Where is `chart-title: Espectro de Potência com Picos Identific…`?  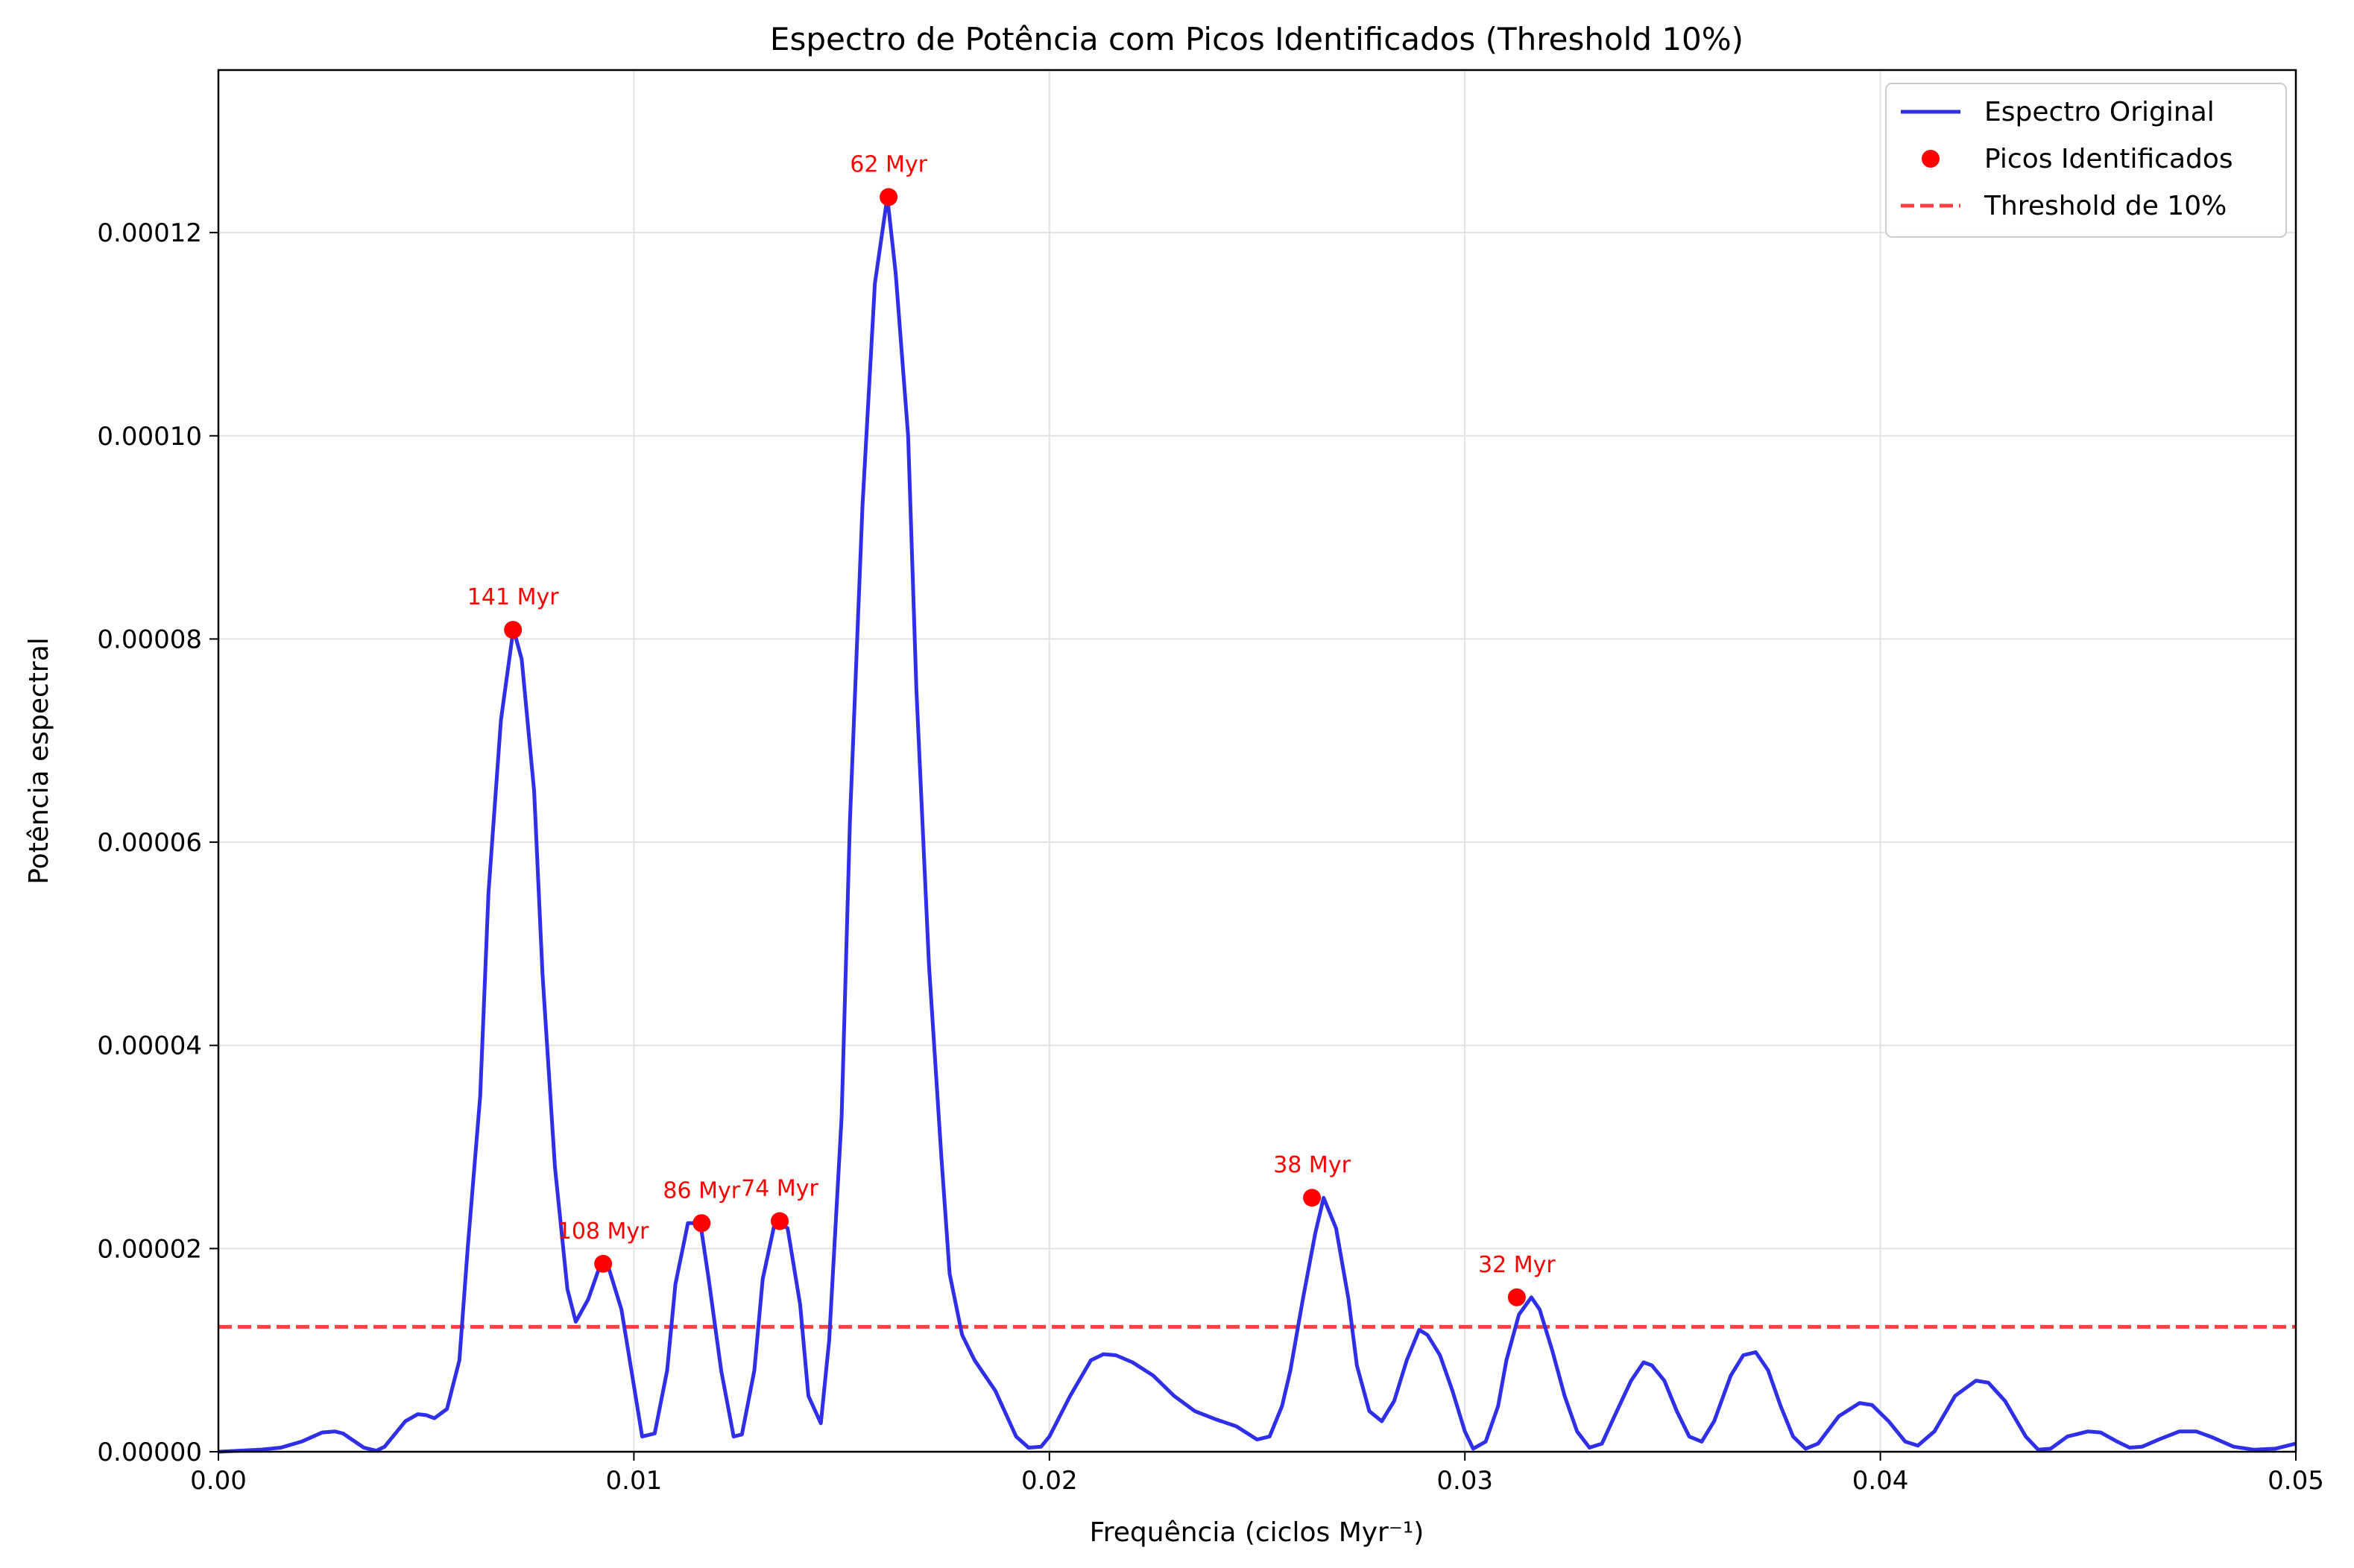 chart-title: Espectro de Potência com Picos Identific… is located at coordinates (1257, 39).